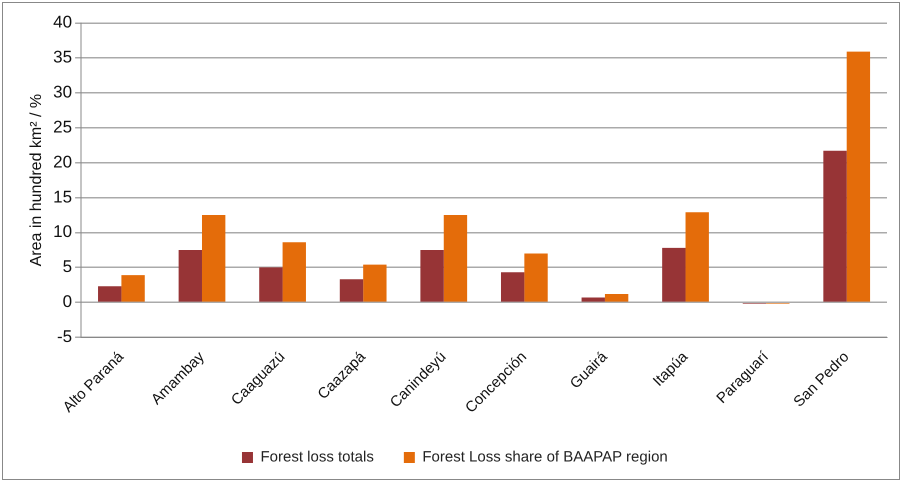 The height and width of the screenshot is (484, 904). Describe the element at coordinates (64, 336) in the screenshot. I see `y-tick-label: -5` at that location.